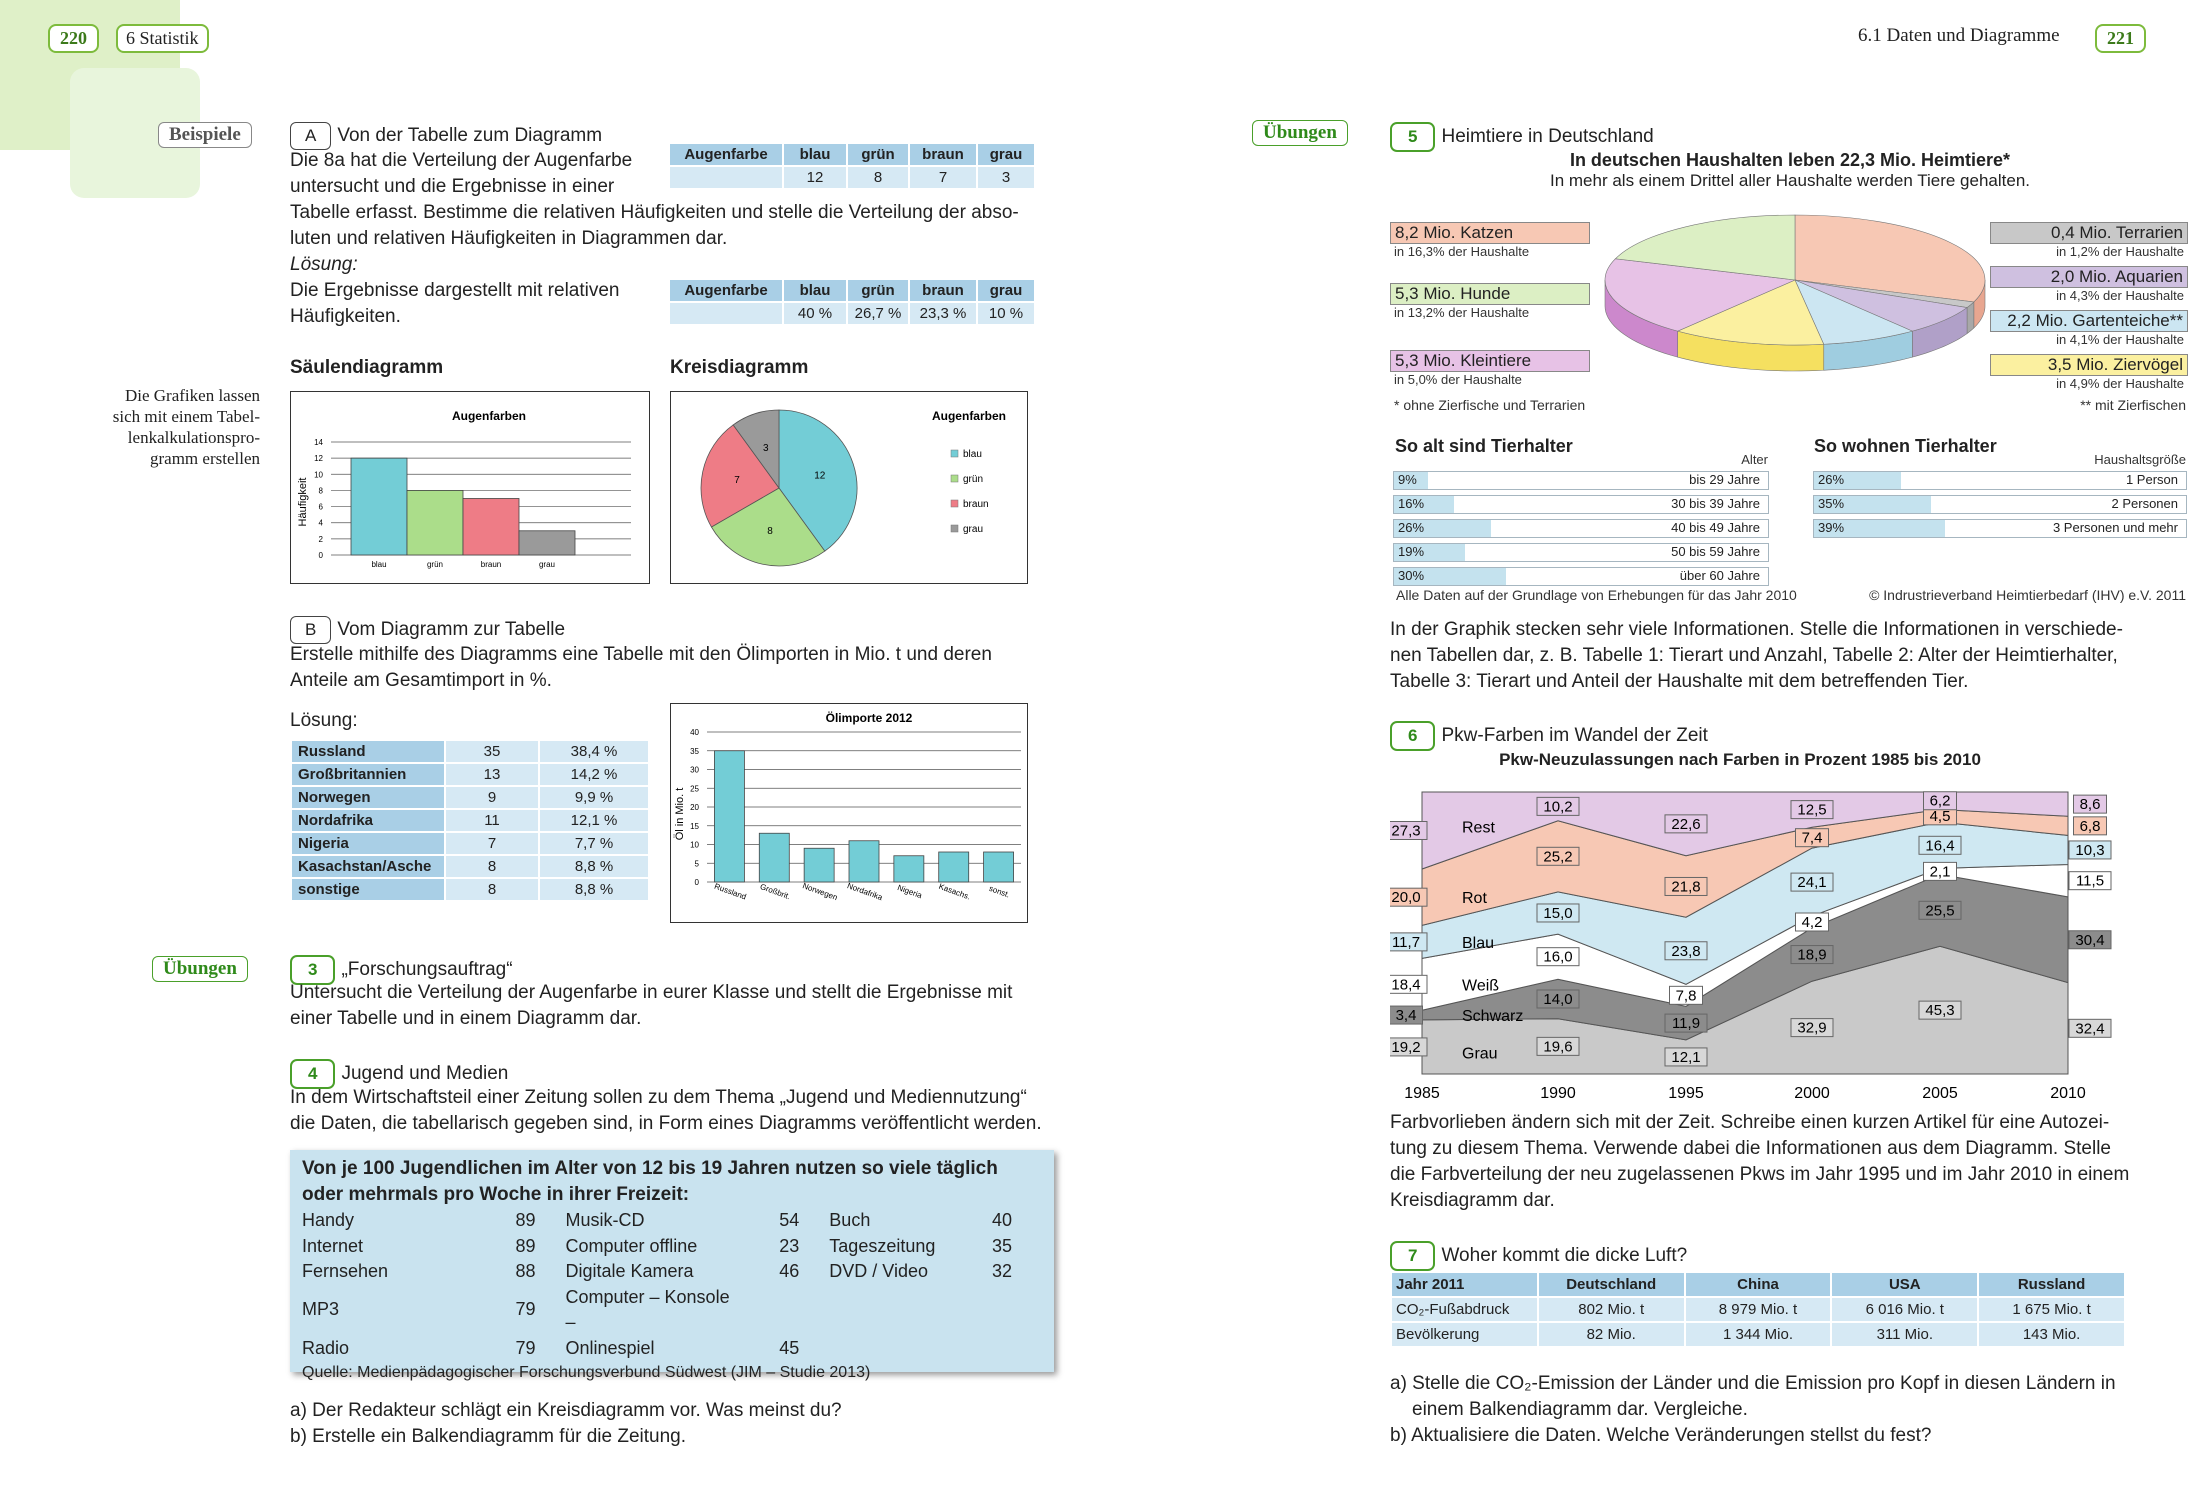  Describe the element at coordinates (1581, 552) in the screenshot. I see `percent-bar: 19% 50 bis 59 Jahre` at that location.